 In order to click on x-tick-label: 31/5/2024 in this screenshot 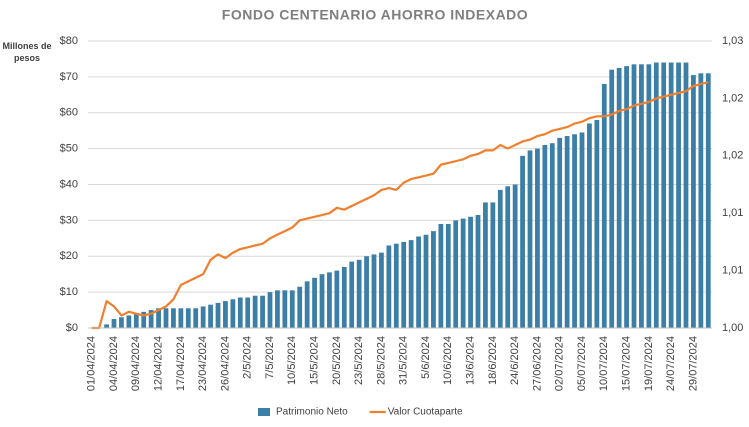, I will do `click(404, 360)`.